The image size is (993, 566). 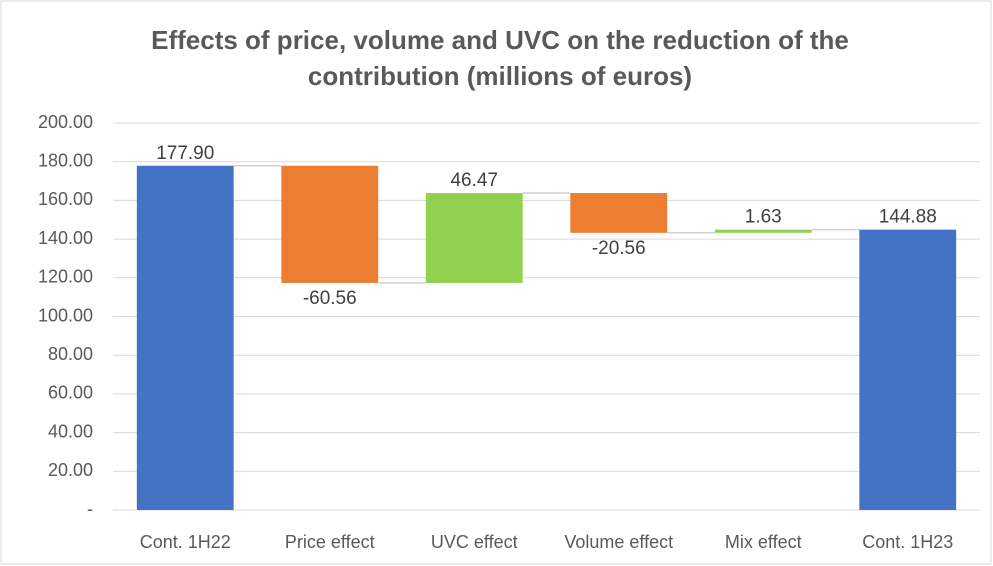 I want to click on x-tick-label: UVC effect, so click(x=474, y=542).